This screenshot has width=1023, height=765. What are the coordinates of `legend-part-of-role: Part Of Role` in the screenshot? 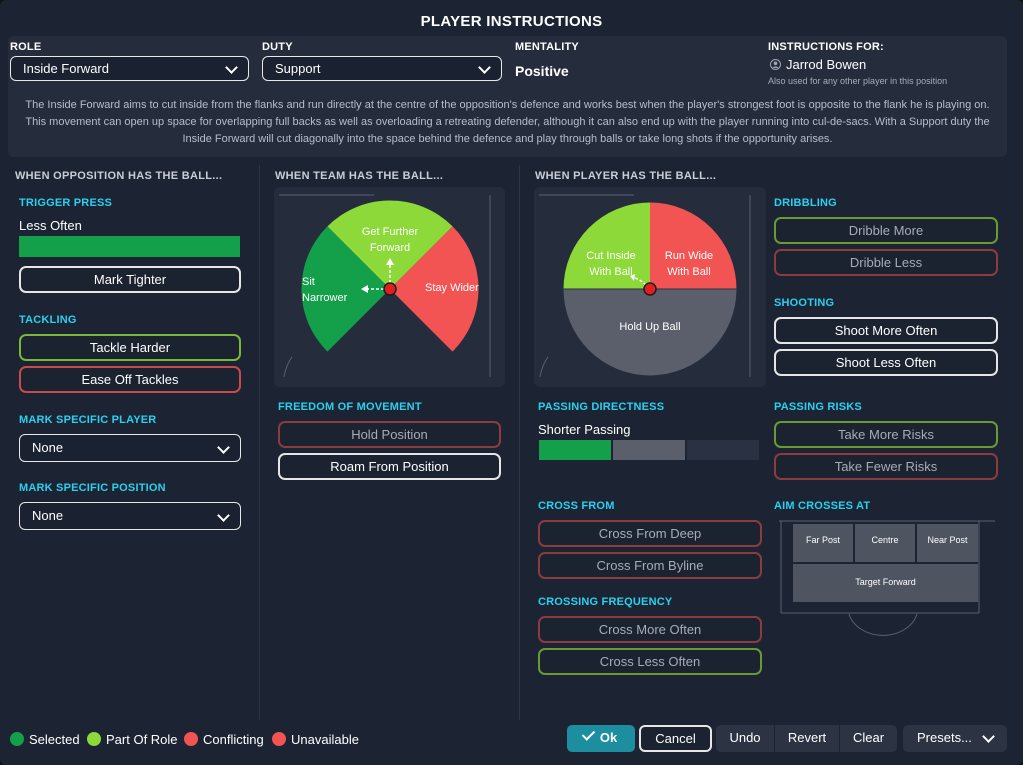 It's located at (132, 739).